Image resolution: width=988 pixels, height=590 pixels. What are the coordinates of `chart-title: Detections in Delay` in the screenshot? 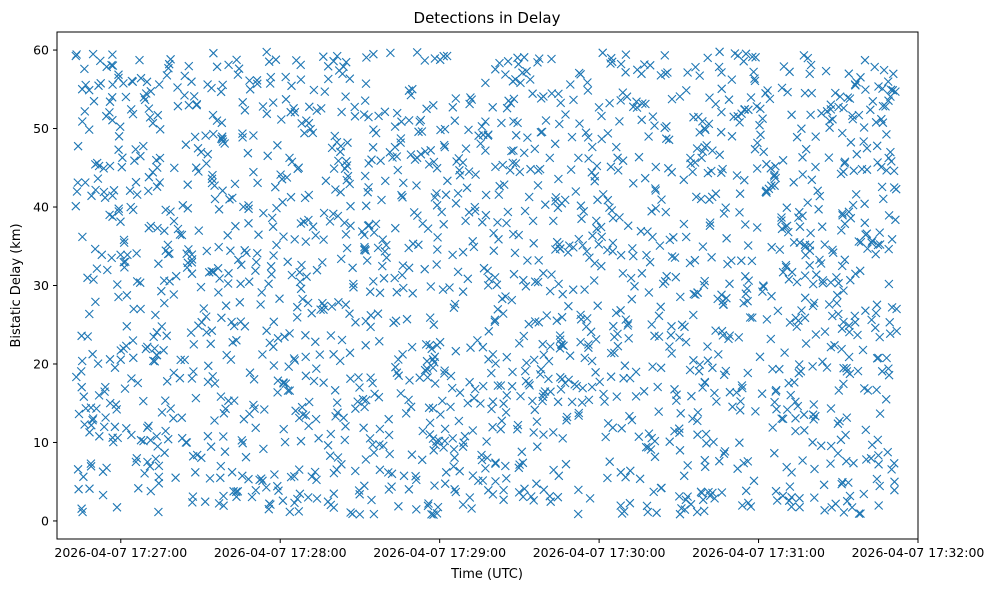 It's located at (487, 18).